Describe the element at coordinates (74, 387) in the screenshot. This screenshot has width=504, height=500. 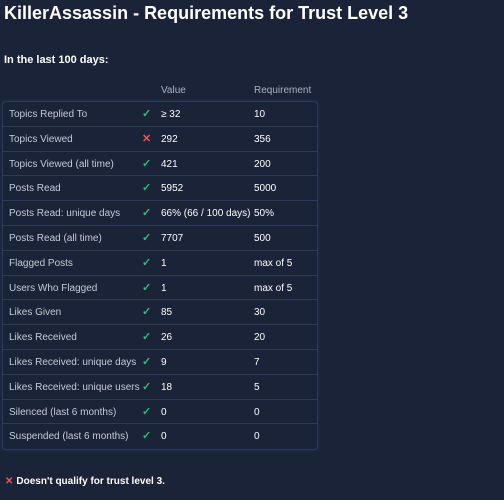
I see `row-label: Likes Received: unique users` at that location.